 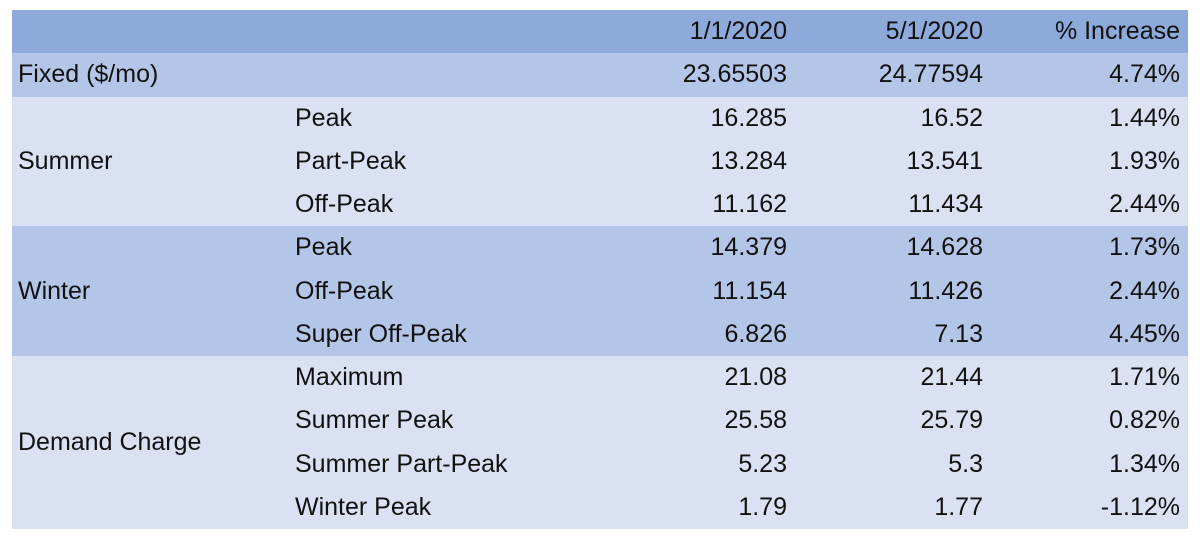 What do you see at coordinates (945, 290) in the screenshot?
I see `value-cell: 11.426` at bounding box center [945, 290].